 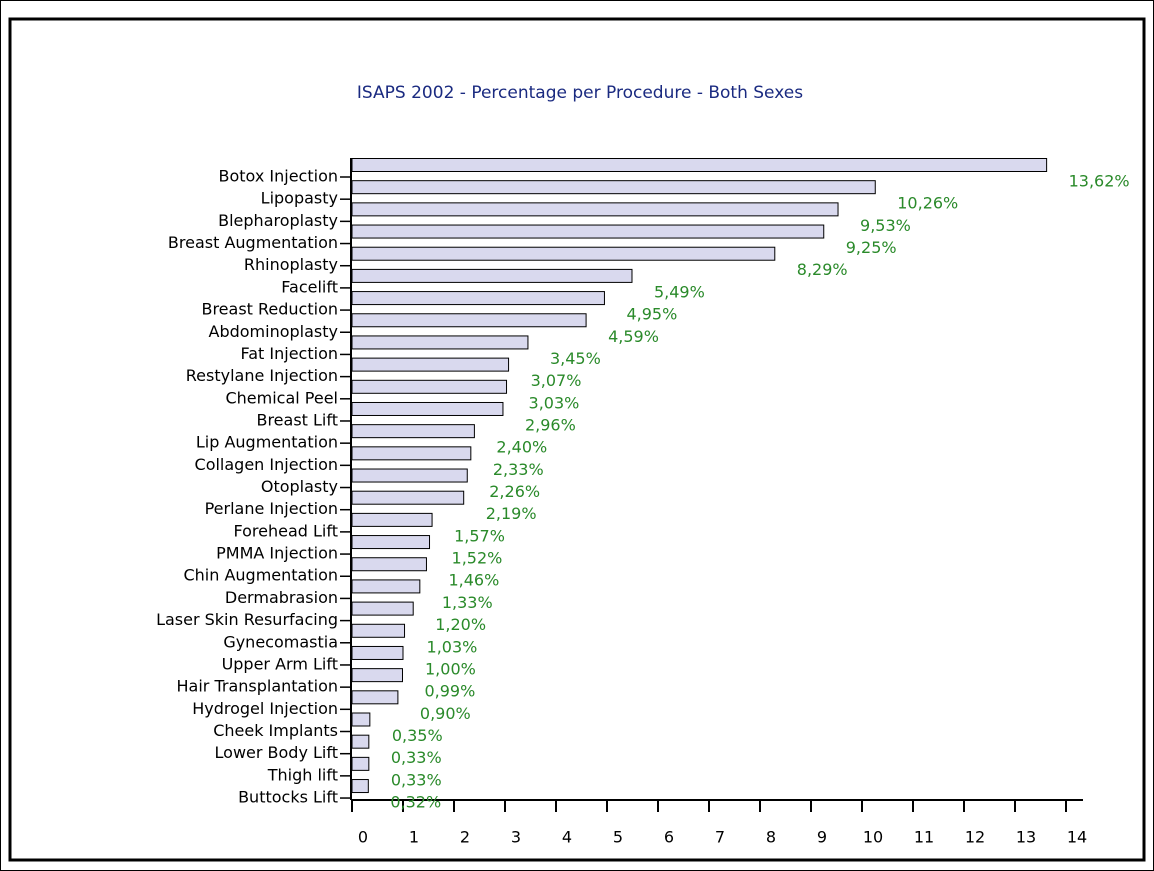 I want to click on y-tick-label: Rhinoplasty, so click(x=291, y=264).